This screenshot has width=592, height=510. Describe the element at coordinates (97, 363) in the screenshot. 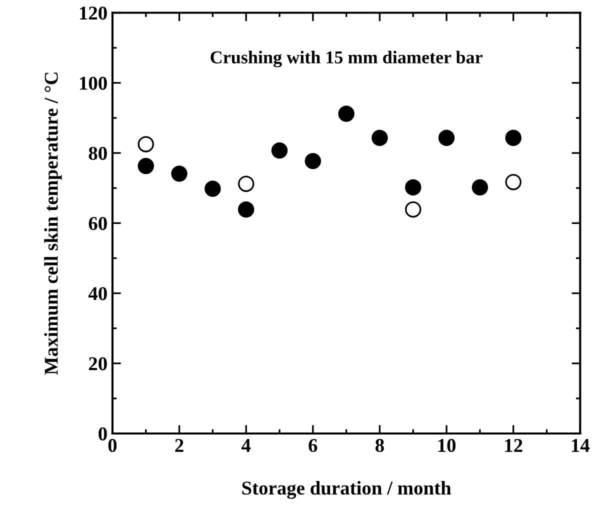

I see `y-tick-label: 20` at that location.